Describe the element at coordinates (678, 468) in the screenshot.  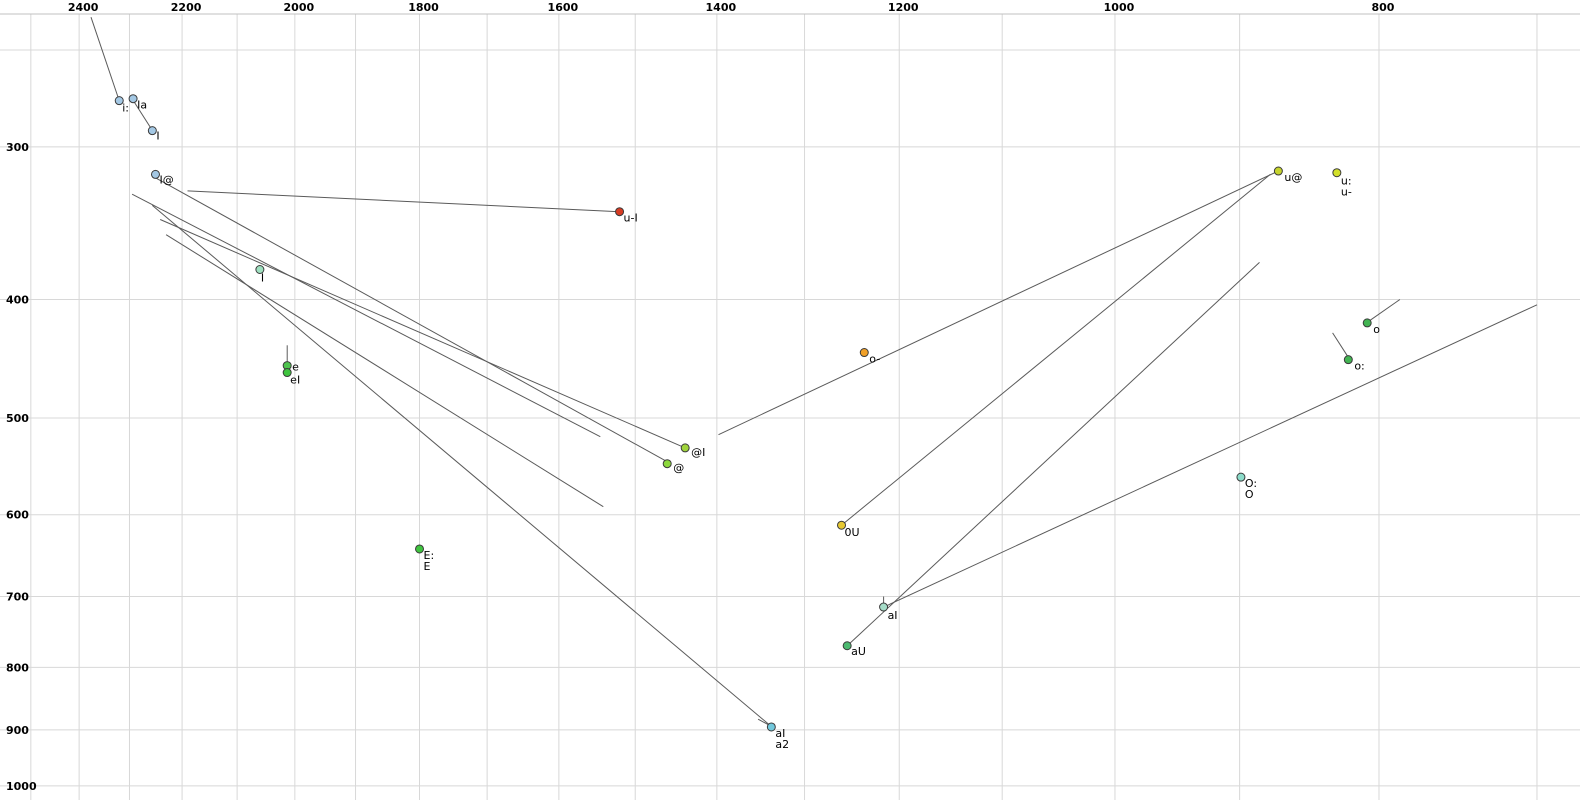
I see `vowel-label: @` at that location.